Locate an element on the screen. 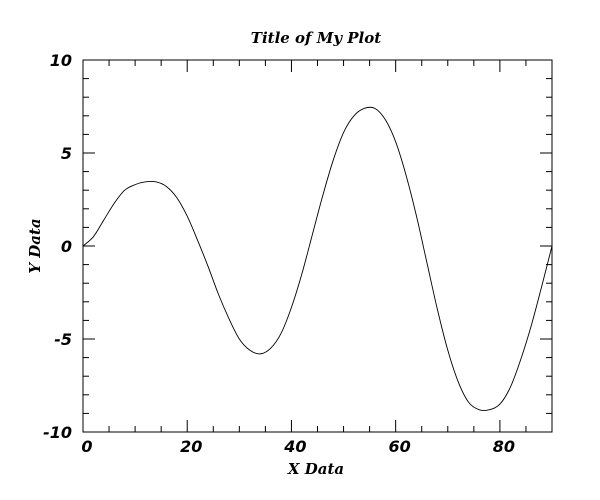  y-tick-label: 10 is located at coordinates (61, 60).